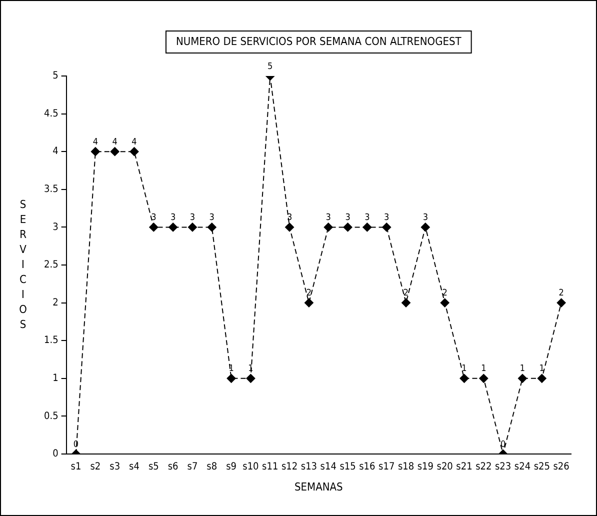  I want to click on y-tick-label: 5, so click(55, 76).